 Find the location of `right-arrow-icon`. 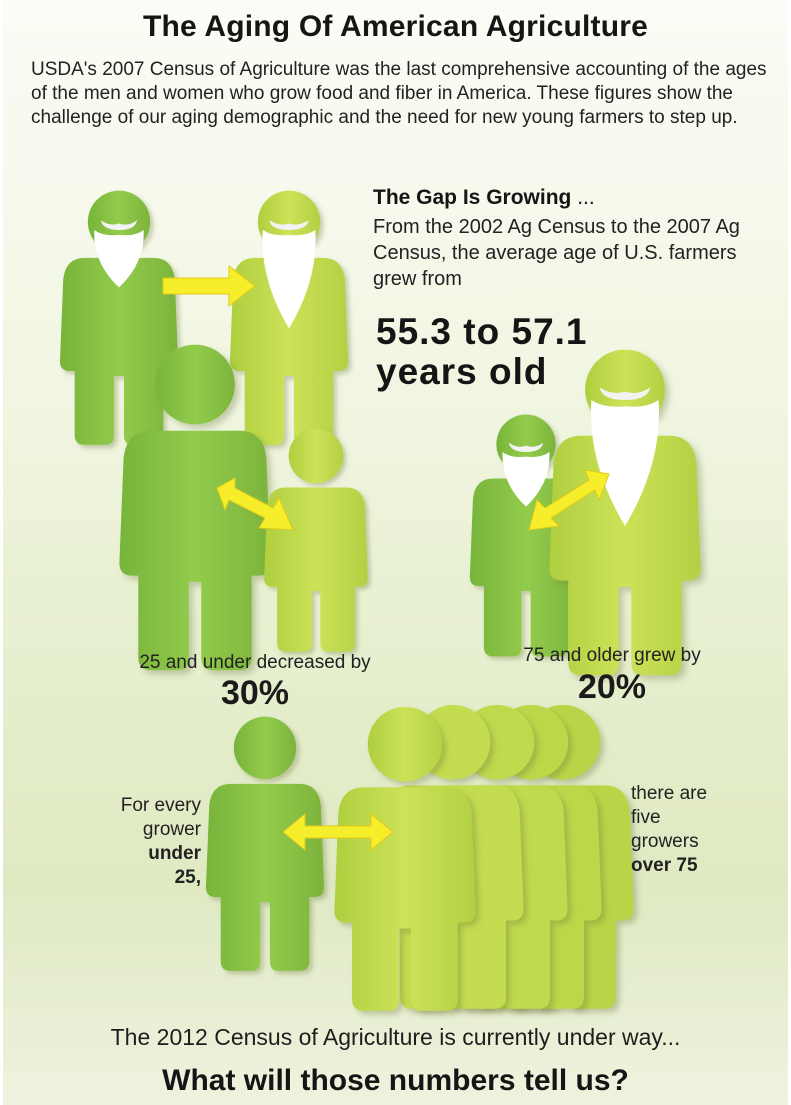

right-arrow-icon is located at coordinates (209, 286).